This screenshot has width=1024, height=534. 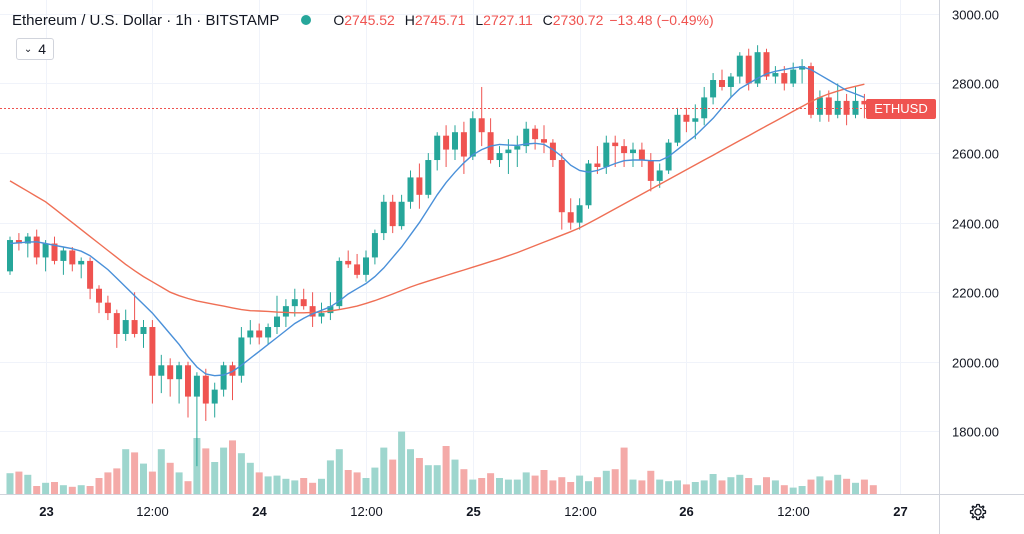 I want to click on time-tick-label: 25, so click(x=473, y=511).